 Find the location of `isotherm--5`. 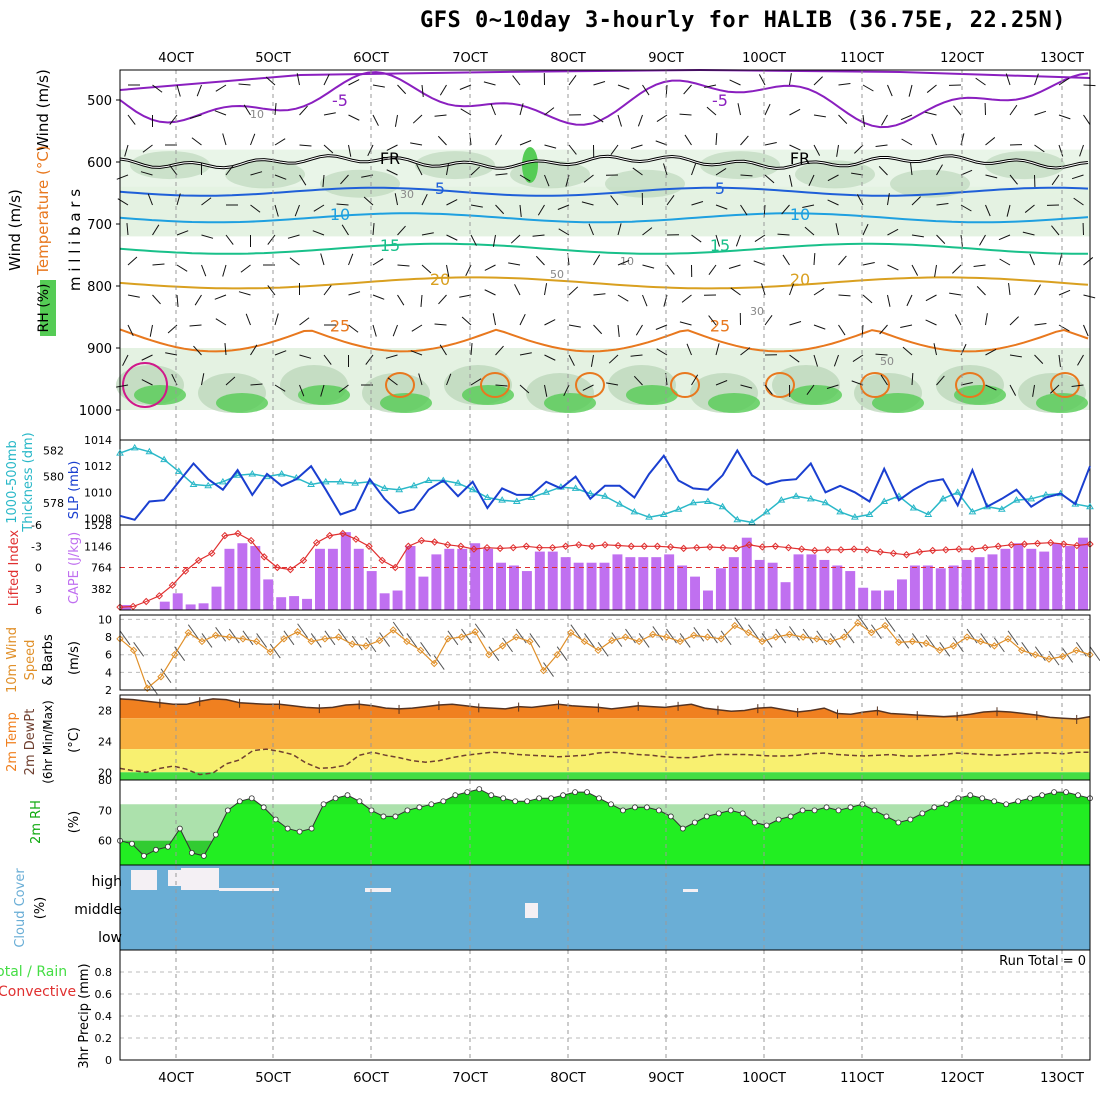

isotherm--5 is located at coordinates (604, 100).